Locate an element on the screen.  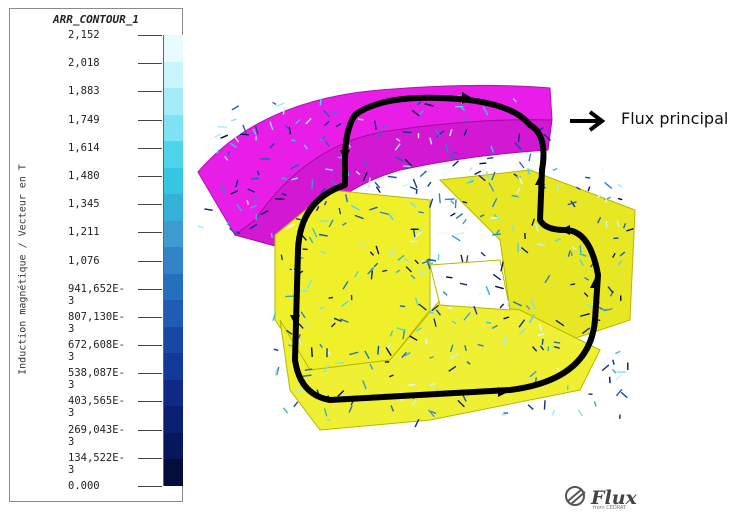
logo-subtitle: from CEDRAT is located at coordinates (610, 508).